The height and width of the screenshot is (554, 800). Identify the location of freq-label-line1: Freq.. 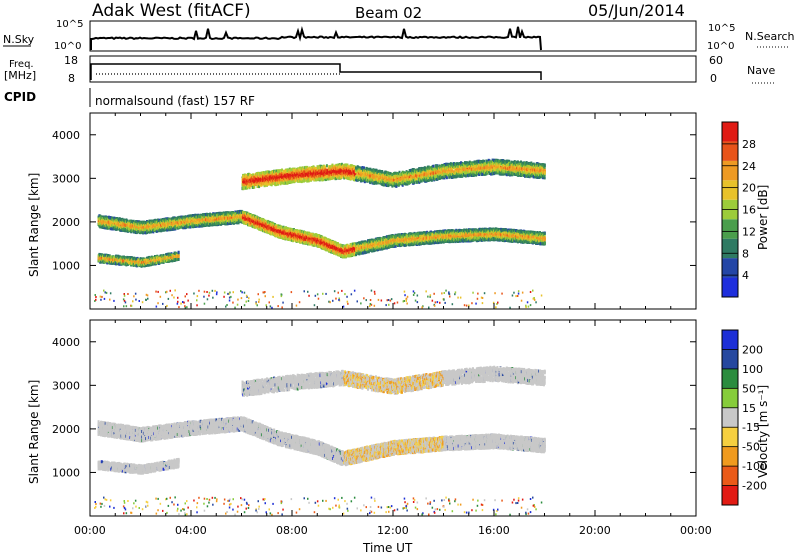
(21, 64).